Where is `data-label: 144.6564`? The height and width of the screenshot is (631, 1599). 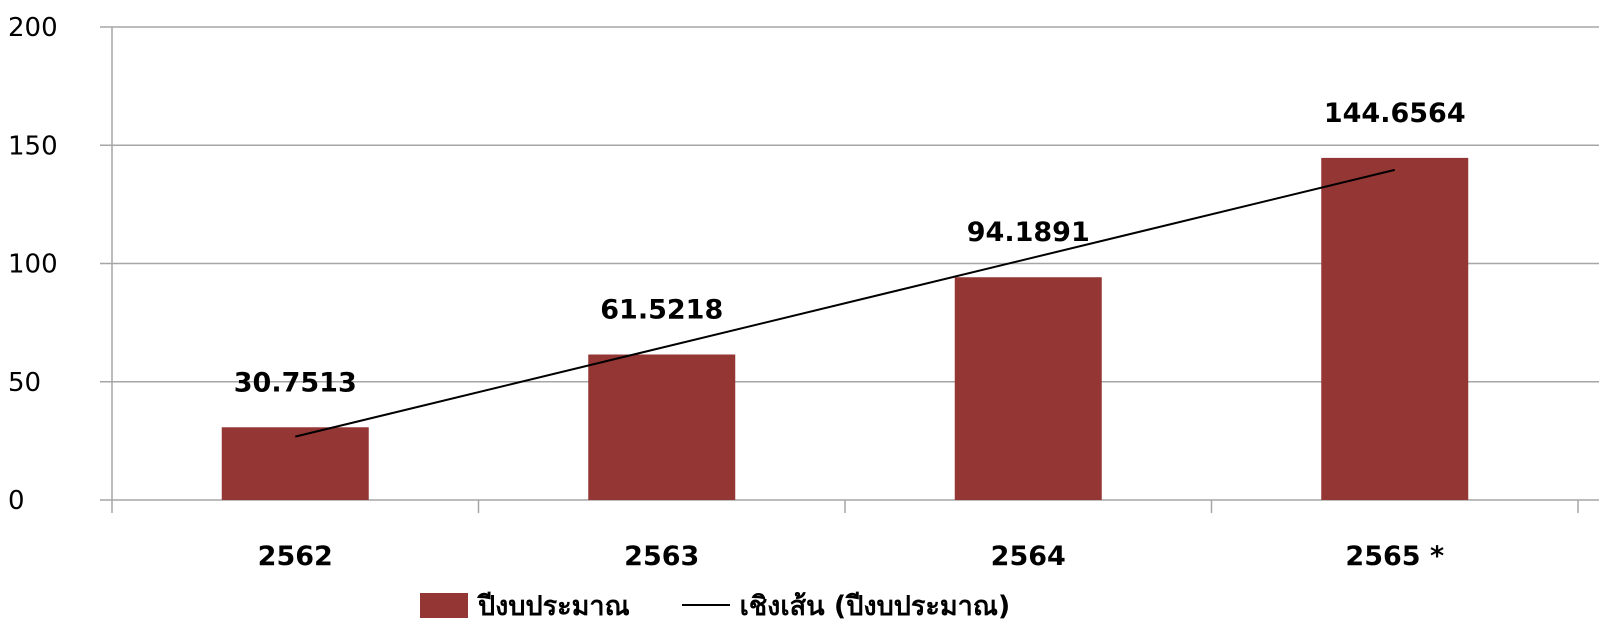 data-label: 144.6564 is located at coordinates (1395, 113).